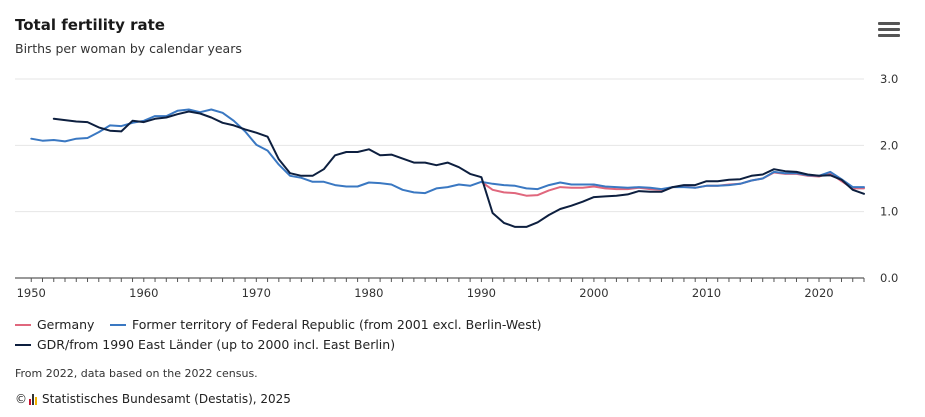  I want to click on legend-swatch-gdr, so click(23, 344).